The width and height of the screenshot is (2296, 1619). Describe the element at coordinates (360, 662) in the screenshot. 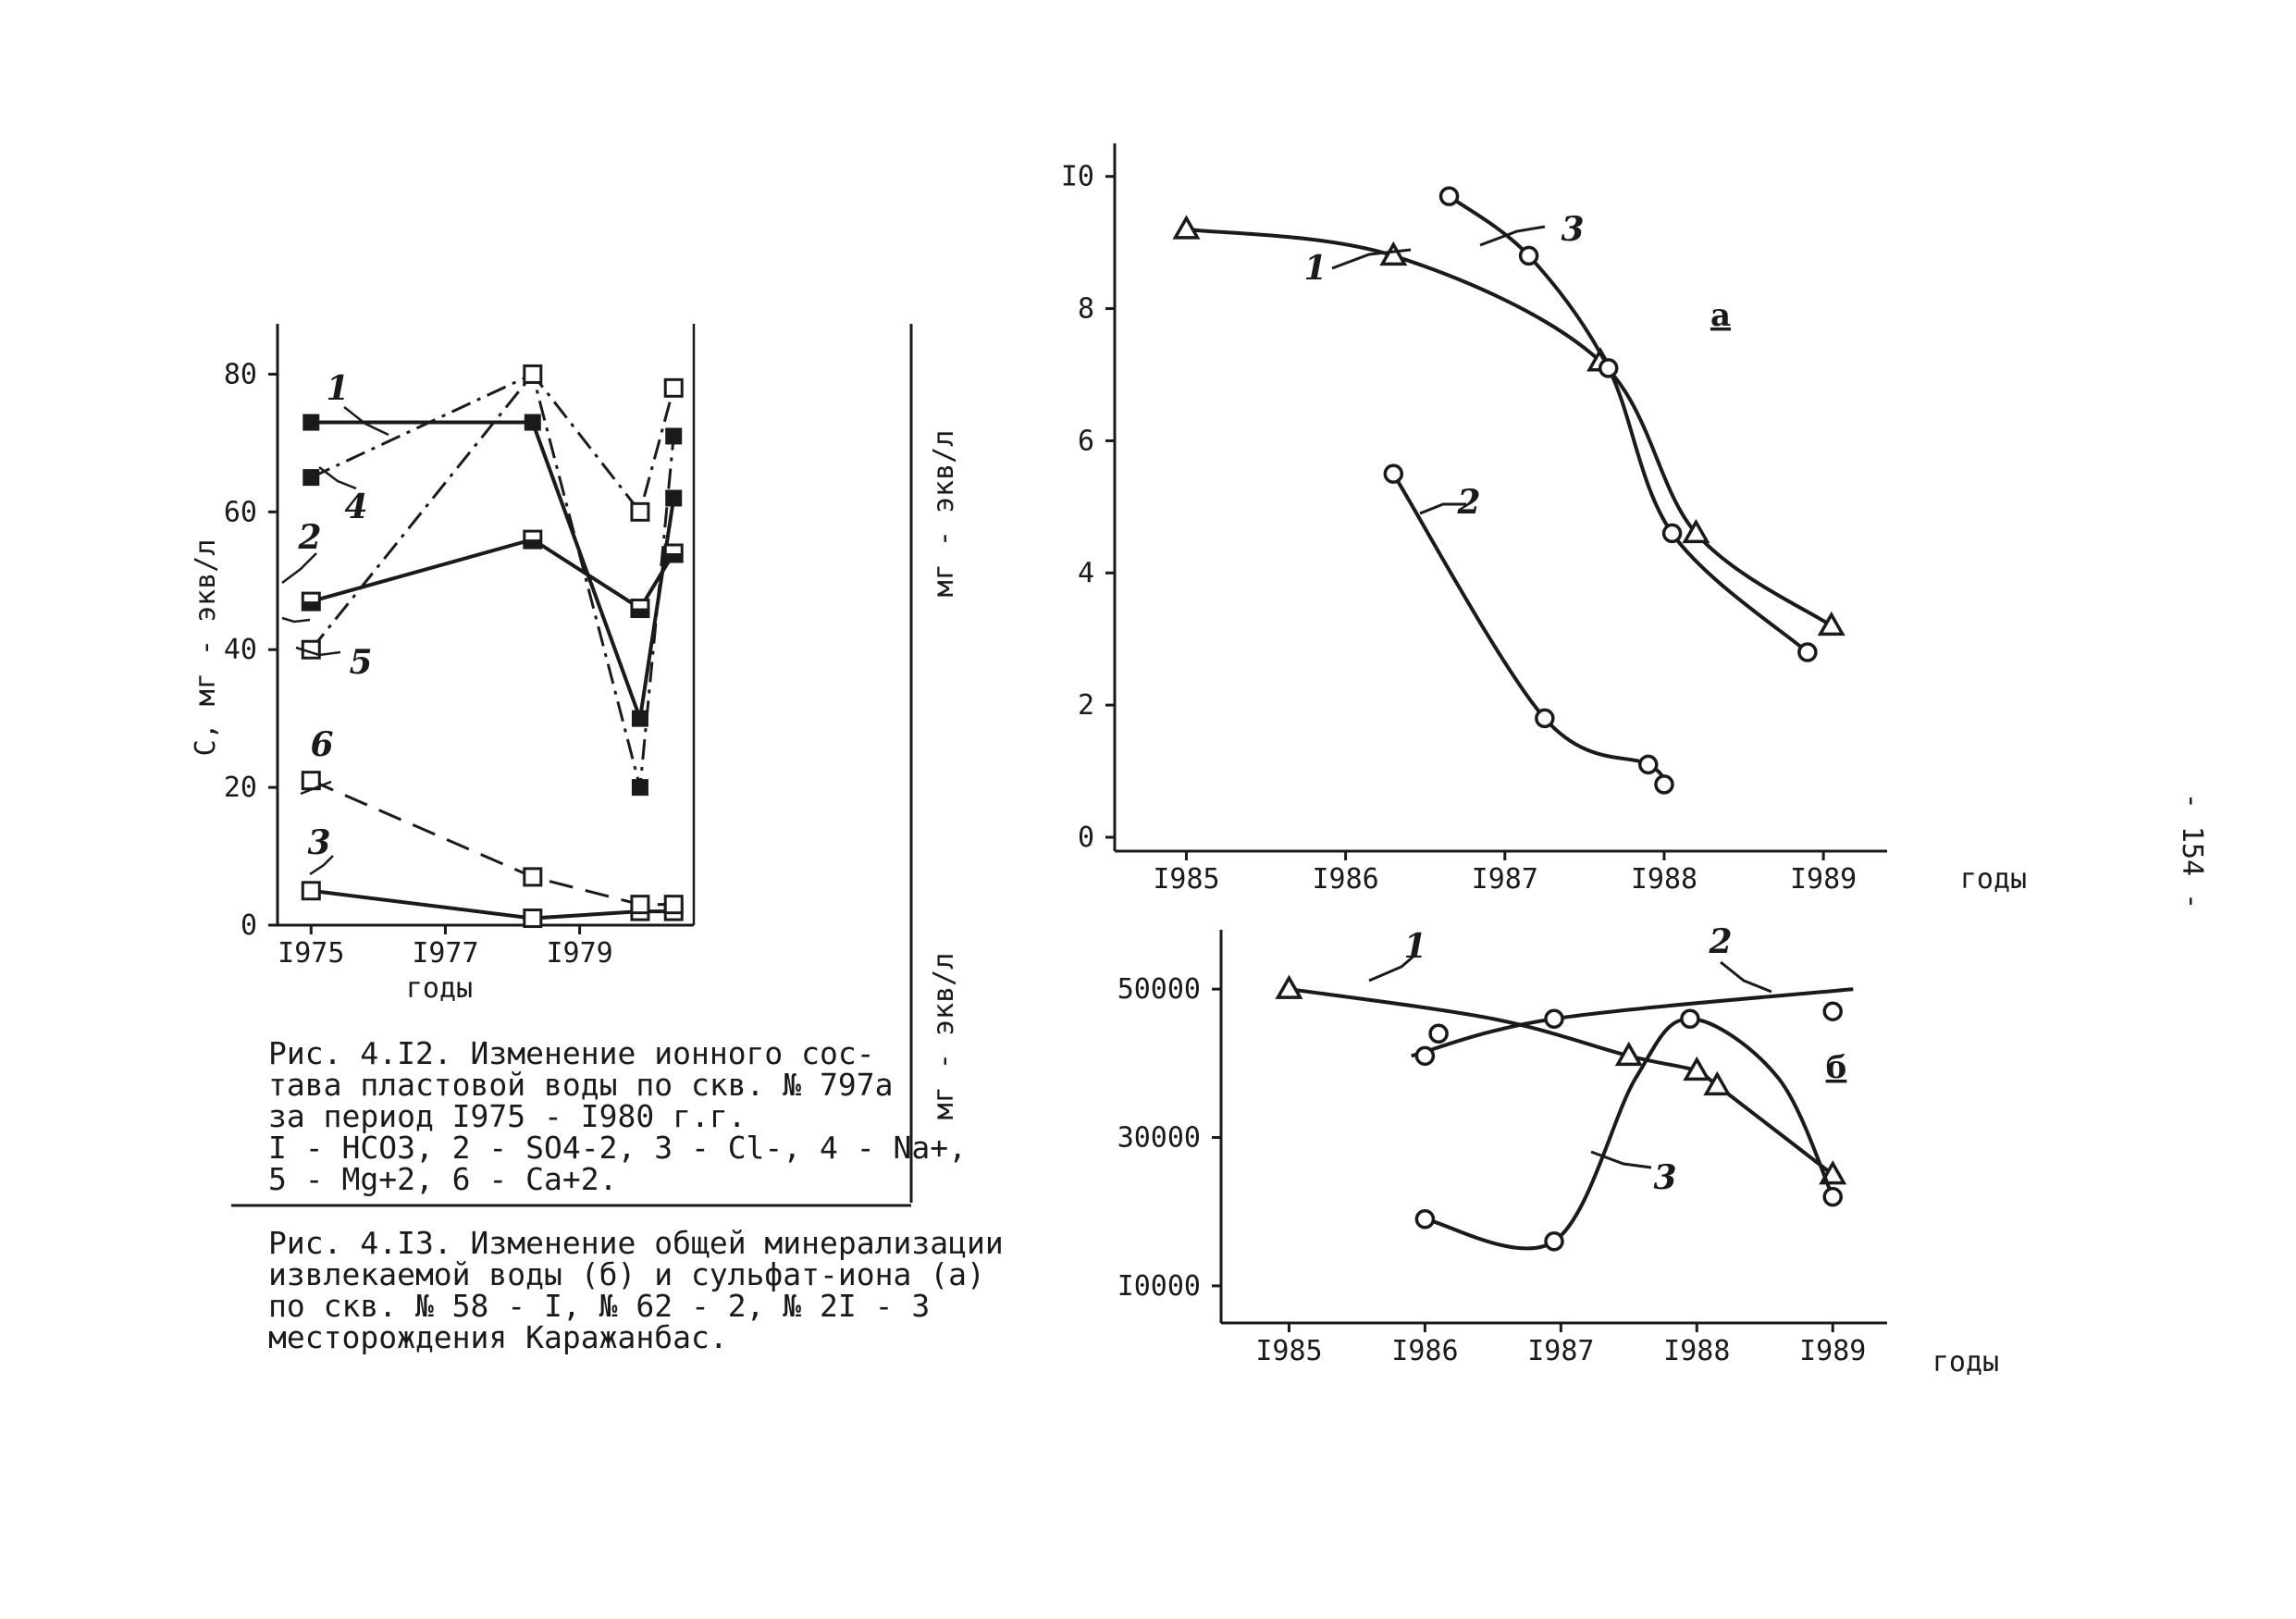

I see `fig412-series-5-label: 5` at that location.